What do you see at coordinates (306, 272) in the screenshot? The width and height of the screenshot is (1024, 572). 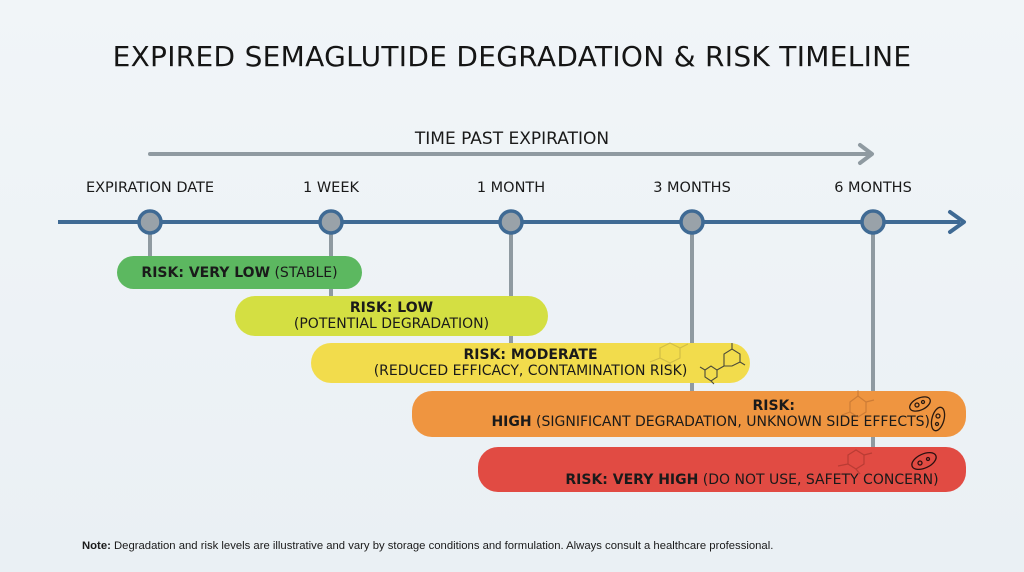 I see `risk-detail: (STABLE)` at bounding box center [306, 272].